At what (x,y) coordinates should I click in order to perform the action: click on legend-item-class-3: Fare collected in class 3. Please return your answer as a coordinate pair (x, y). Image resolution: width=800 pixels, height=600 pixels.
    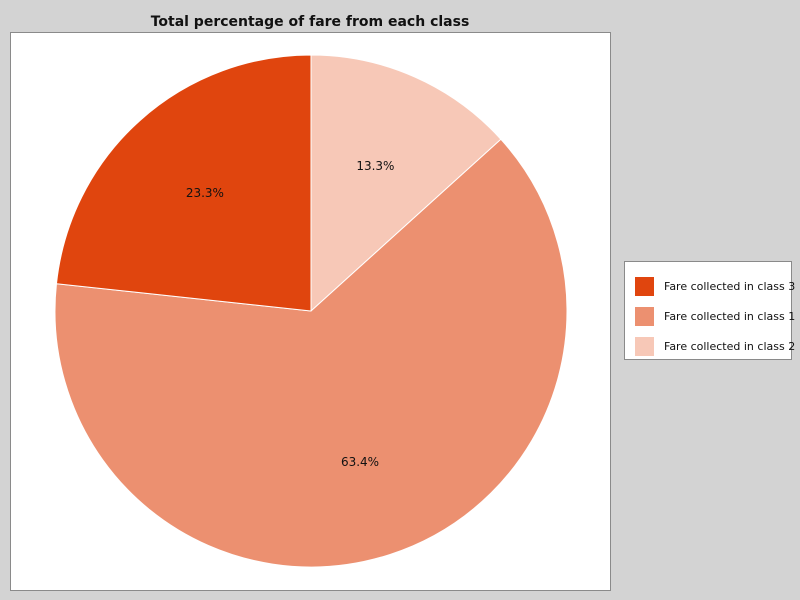
    Looking at the image, I should click on (710, 286).